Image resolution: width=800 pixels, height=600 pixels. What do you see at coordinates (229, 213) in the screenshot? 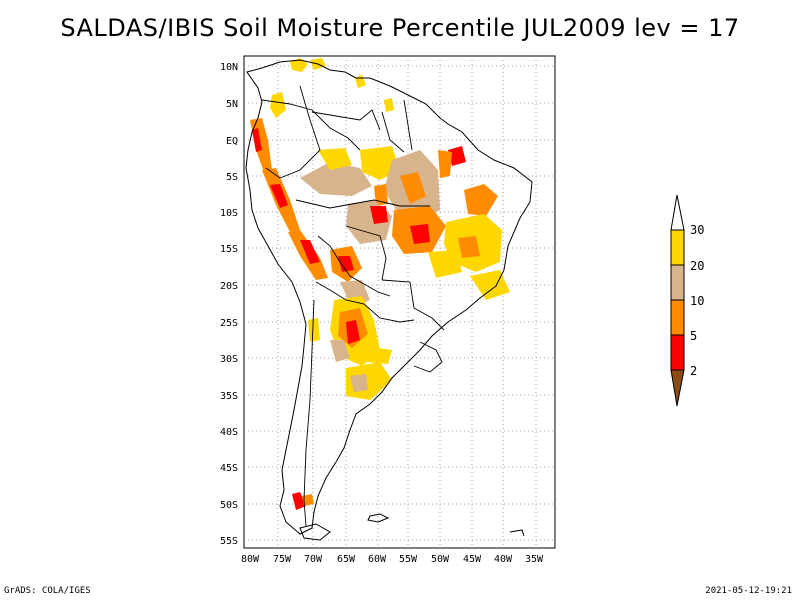
I see `lat-label: 10S` at bounding box center [229, 213].